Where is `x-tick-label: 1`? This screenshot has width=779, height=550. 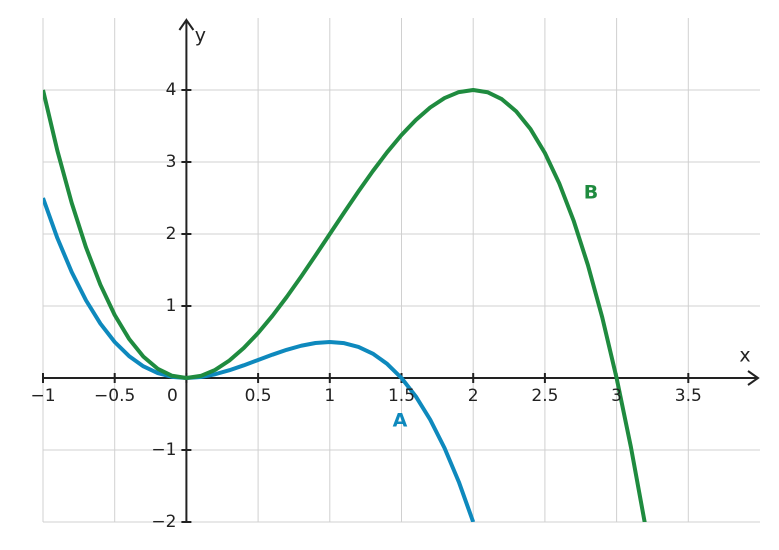
x-tick-label: 1 is located at coordinates (329, 396).